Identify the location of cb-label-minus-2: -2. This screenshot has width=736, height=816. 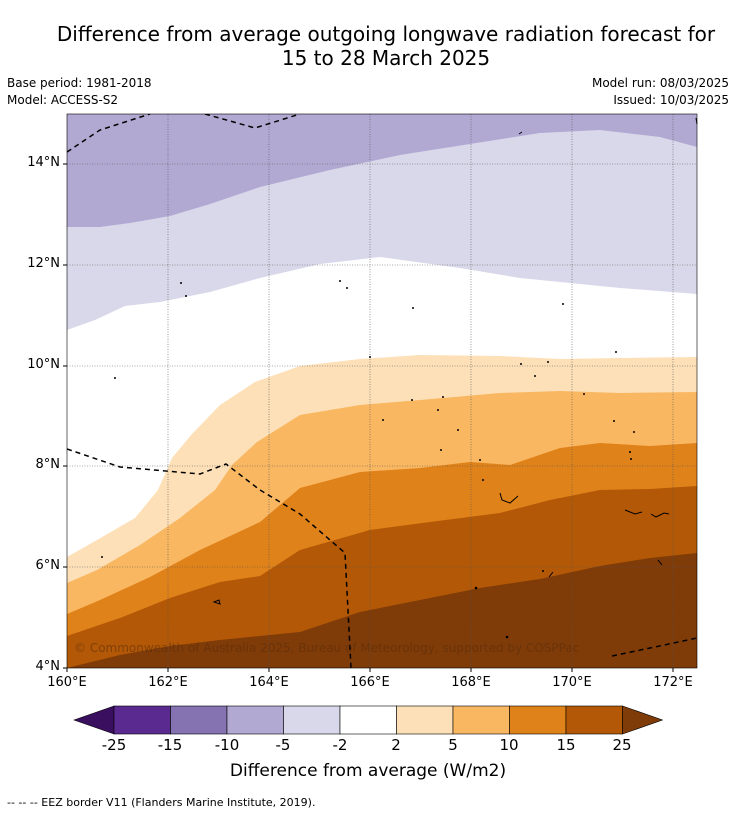
(340, 745).